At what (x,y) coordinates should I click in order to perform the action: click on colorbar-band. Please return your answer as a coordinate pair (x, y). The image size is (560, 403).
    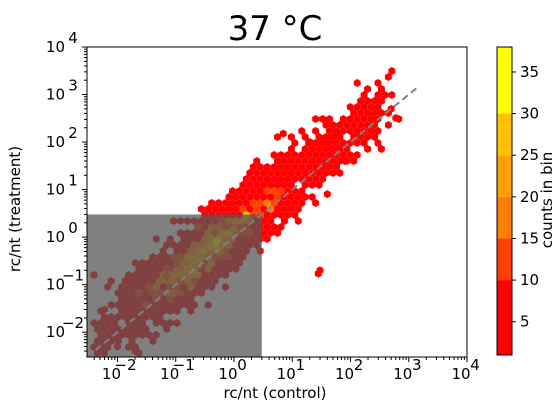
    Looking at the image, I should click on (504, 176).